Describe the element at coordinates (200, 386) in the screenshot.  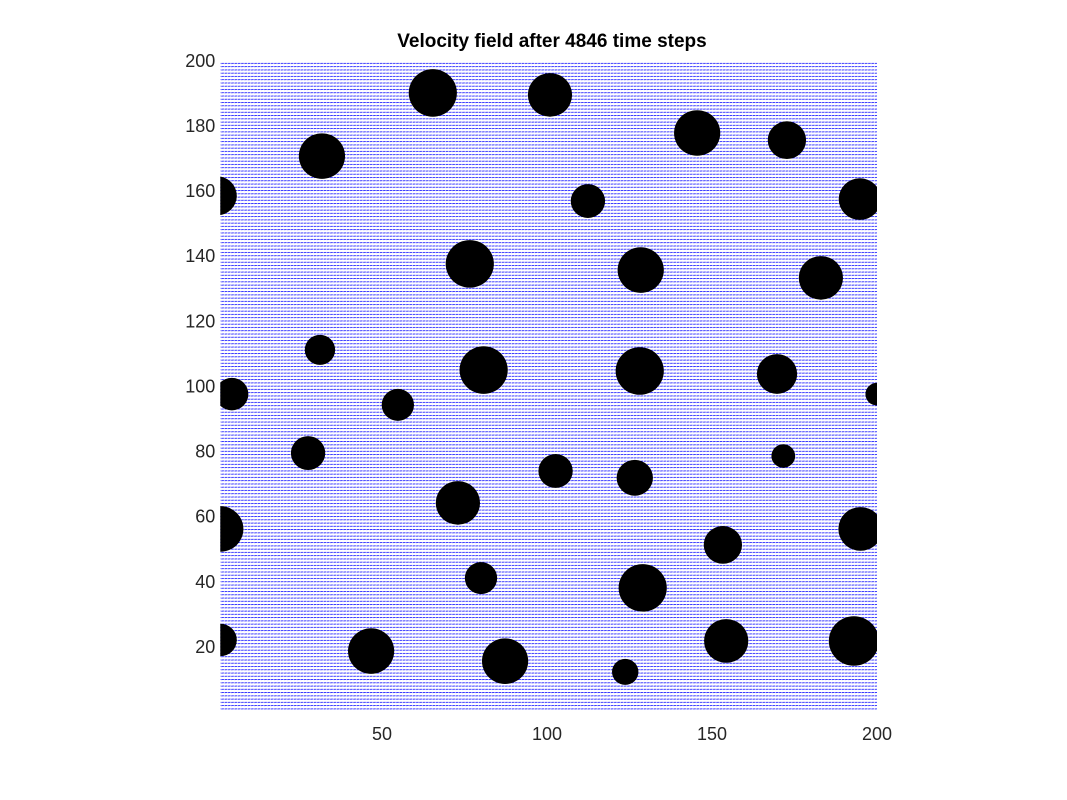
I see `y-tick-label: 100` at that location.